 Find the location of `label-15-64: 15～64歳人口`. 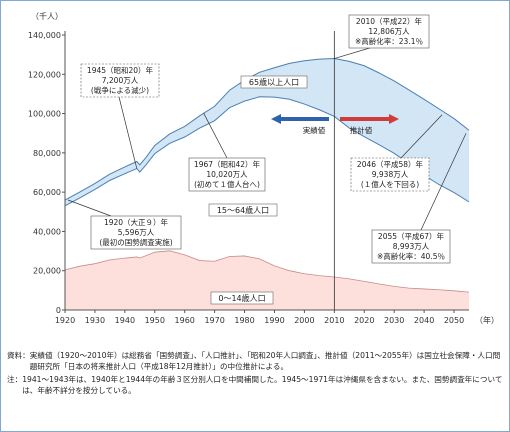

label-15-64: 15～64歳人口 is located at coordinates (243, 210).